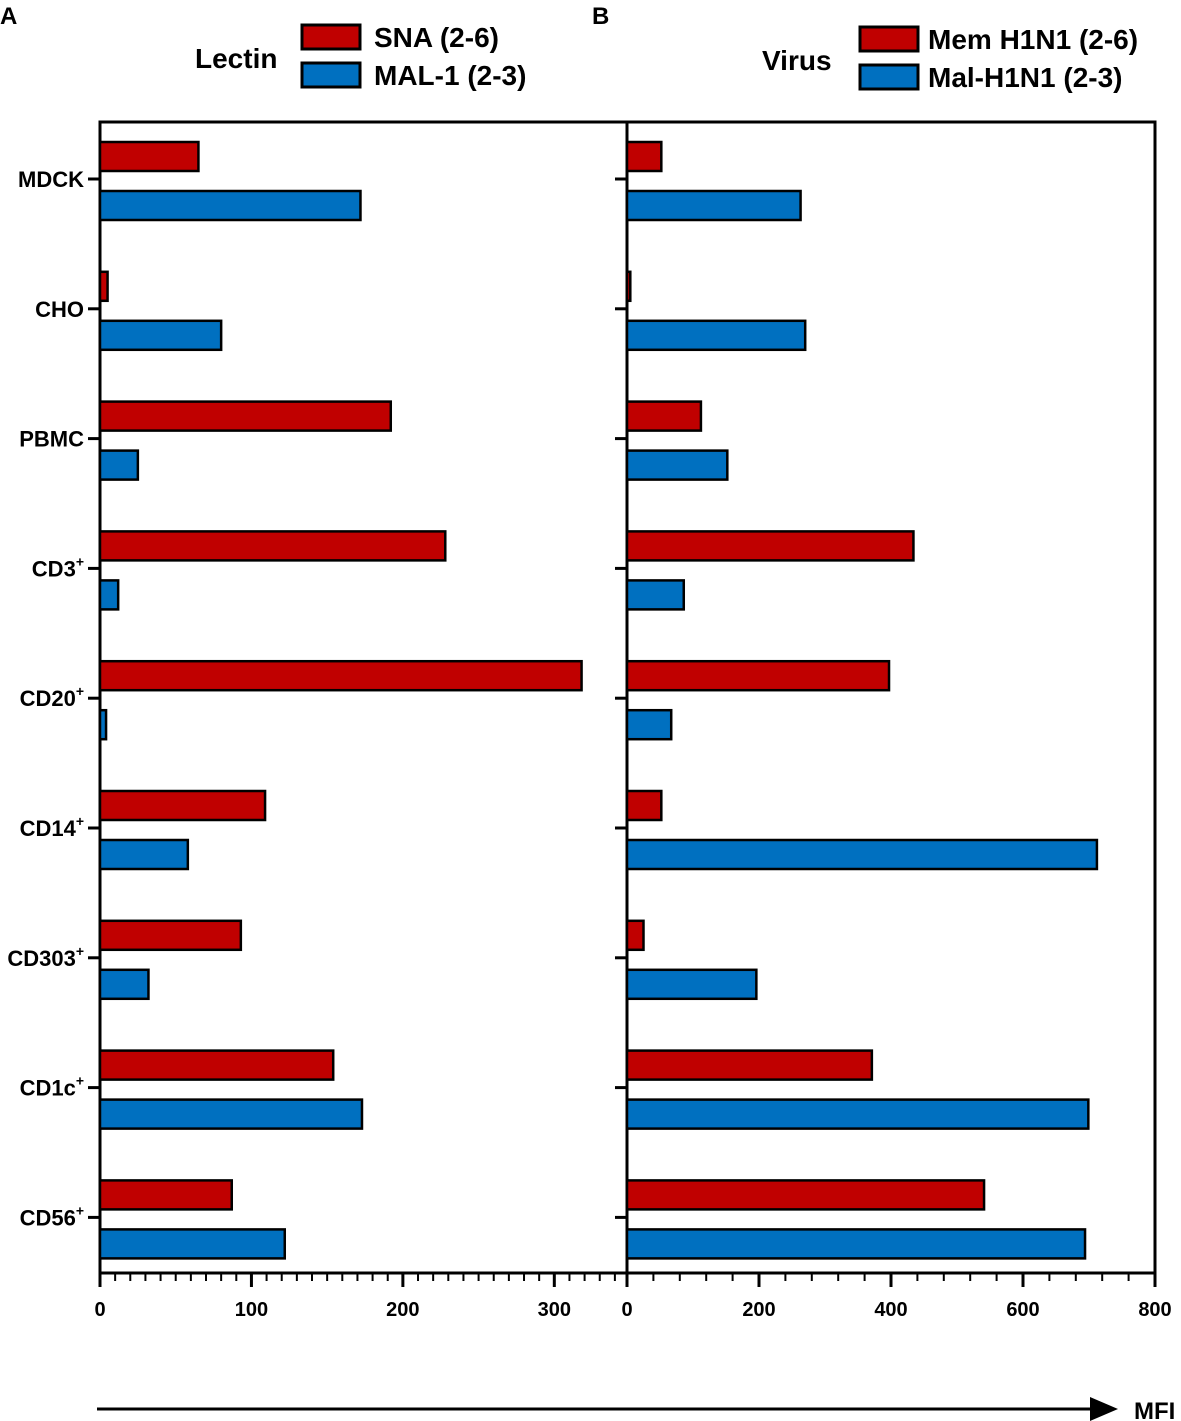  What do you see at coordinates (52, 827) in the screenshot?
I see `category-label: CD14+` at bounding box center [52, 827].